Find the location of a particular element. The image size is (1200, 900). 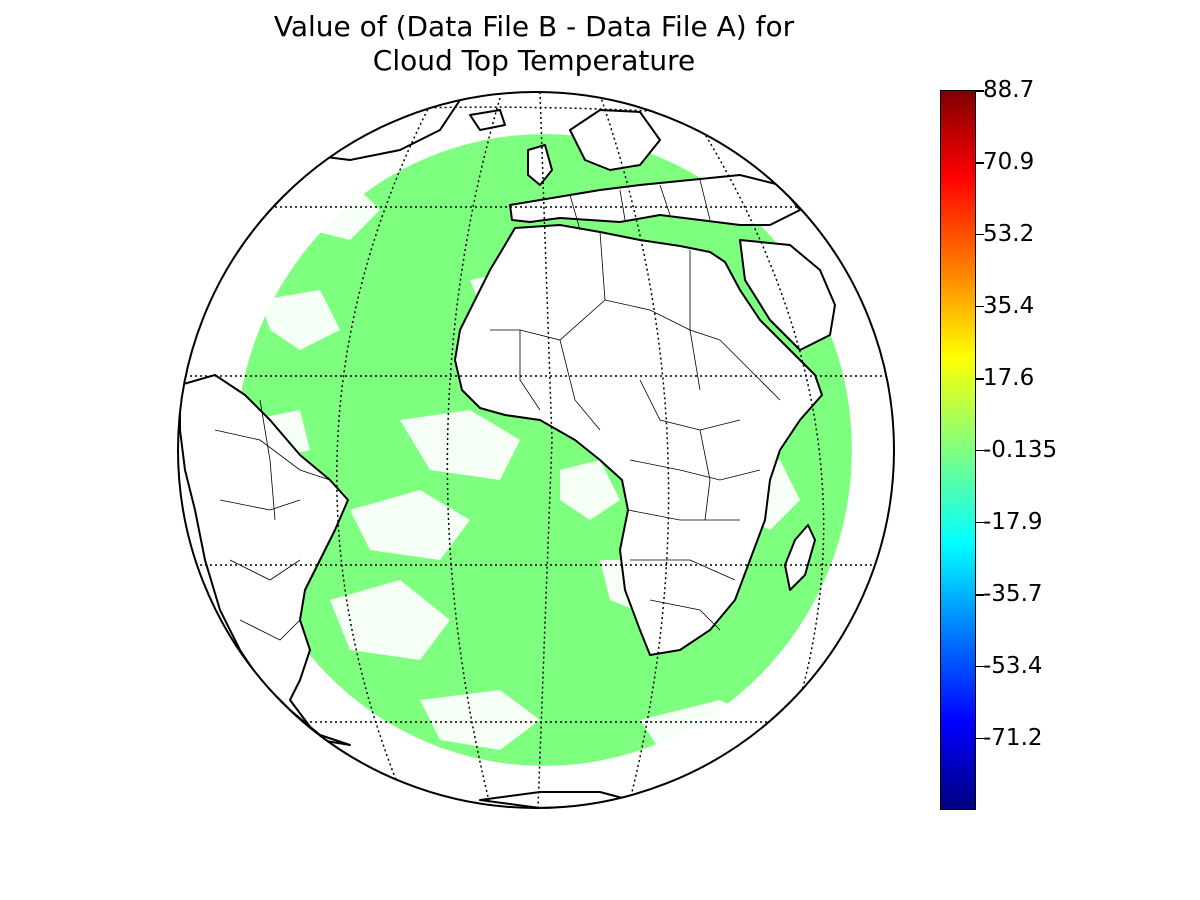

title-line-2: Cloud Top Temperature is located at coordinates (534, 60).